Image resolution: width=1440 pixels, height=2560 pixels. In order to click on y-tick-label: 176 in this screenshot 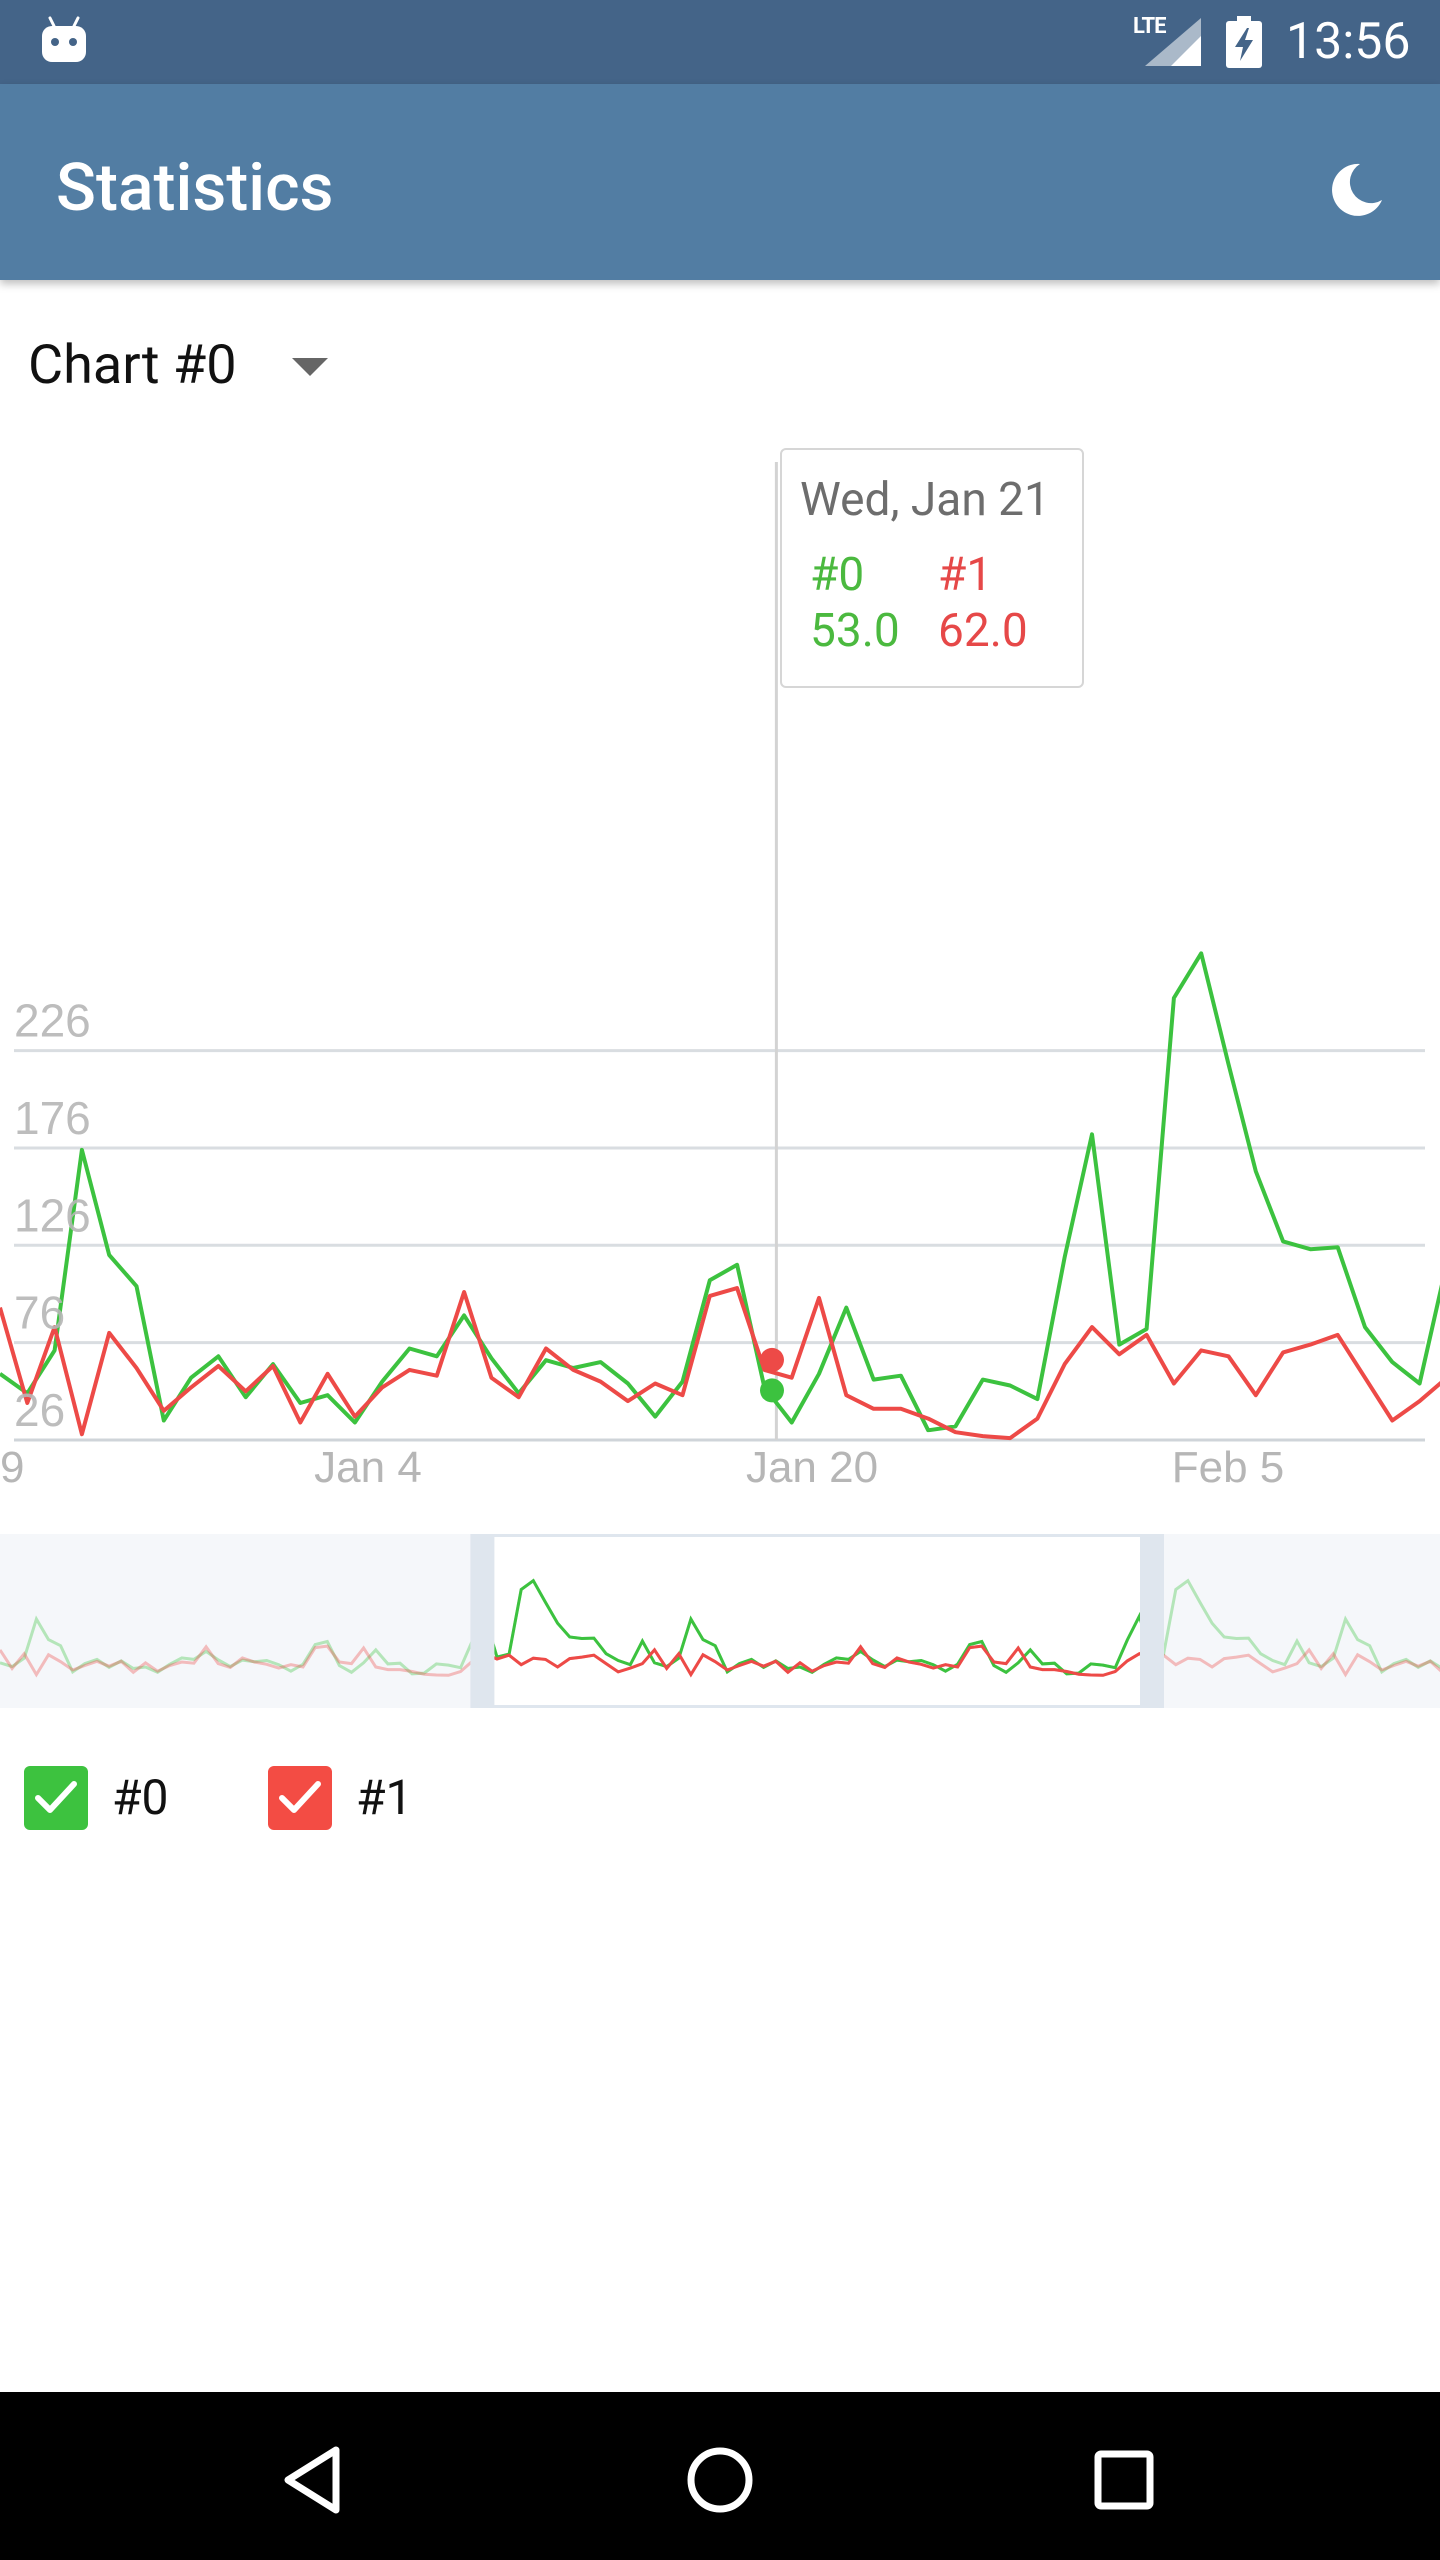, I will do `click(52, 1118)`.